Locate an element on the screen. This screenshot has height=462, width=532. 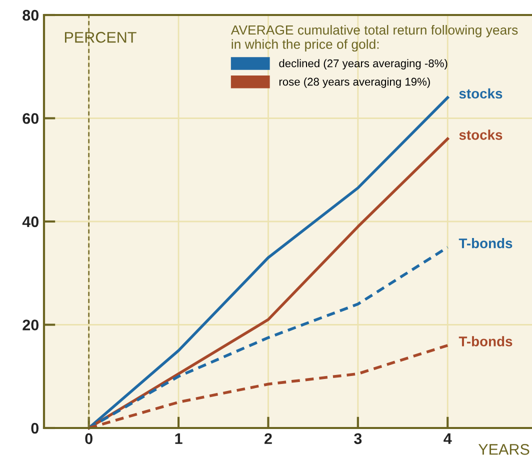
y-tick-label: 40 is located at coordinates (30, 222).